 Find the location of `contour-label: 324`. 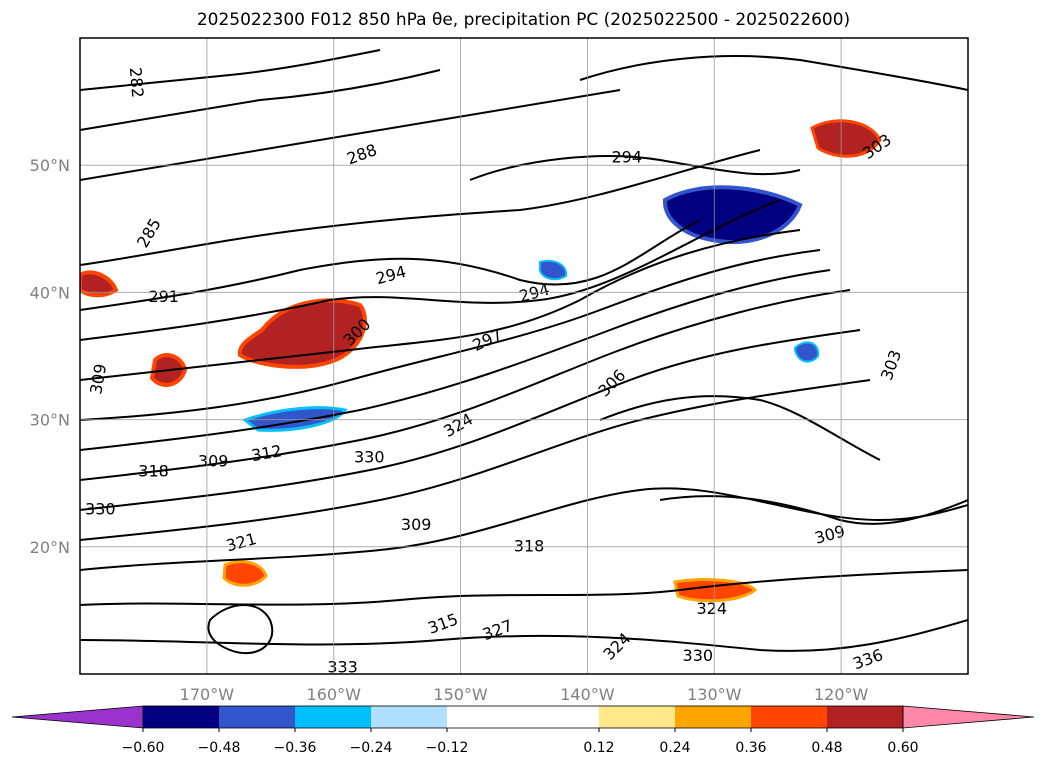

contour-label: 324 is located at coordinates (711, 608).